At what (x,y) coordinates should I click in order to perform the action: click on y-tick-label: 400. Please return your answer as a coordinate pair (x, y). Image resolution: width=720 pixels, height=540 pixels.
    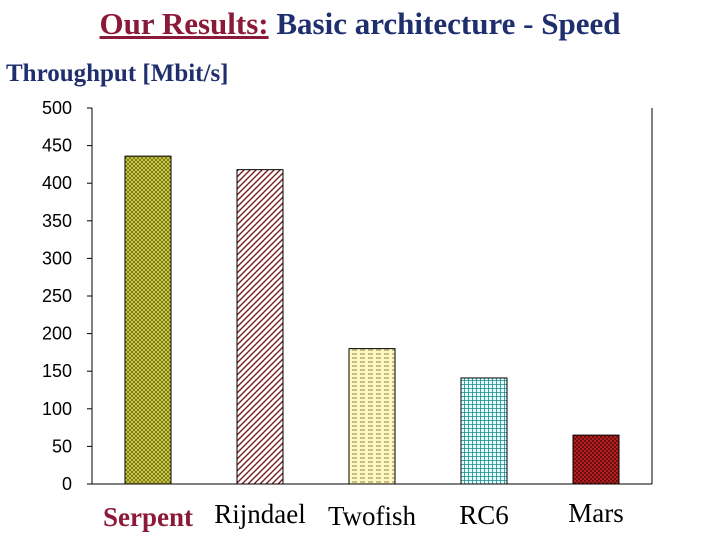
    Looking at the image, I should click on (57, 183).